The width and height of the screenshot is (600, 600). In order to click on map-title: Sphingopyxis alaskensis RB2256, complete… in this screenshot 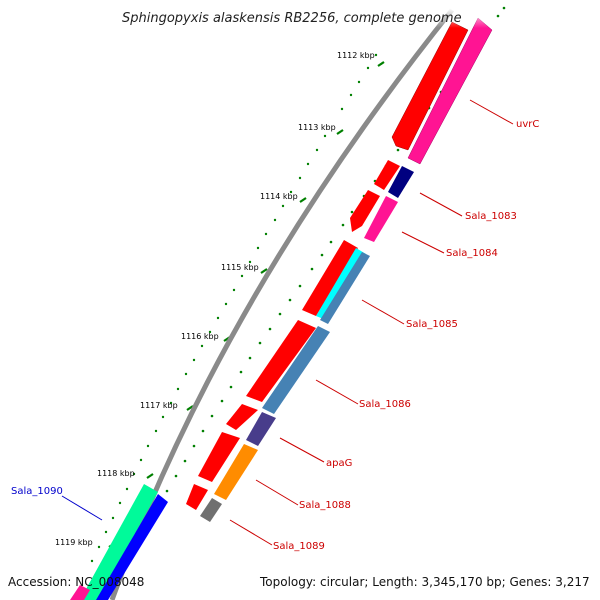, I will do `click(292, 18)`.